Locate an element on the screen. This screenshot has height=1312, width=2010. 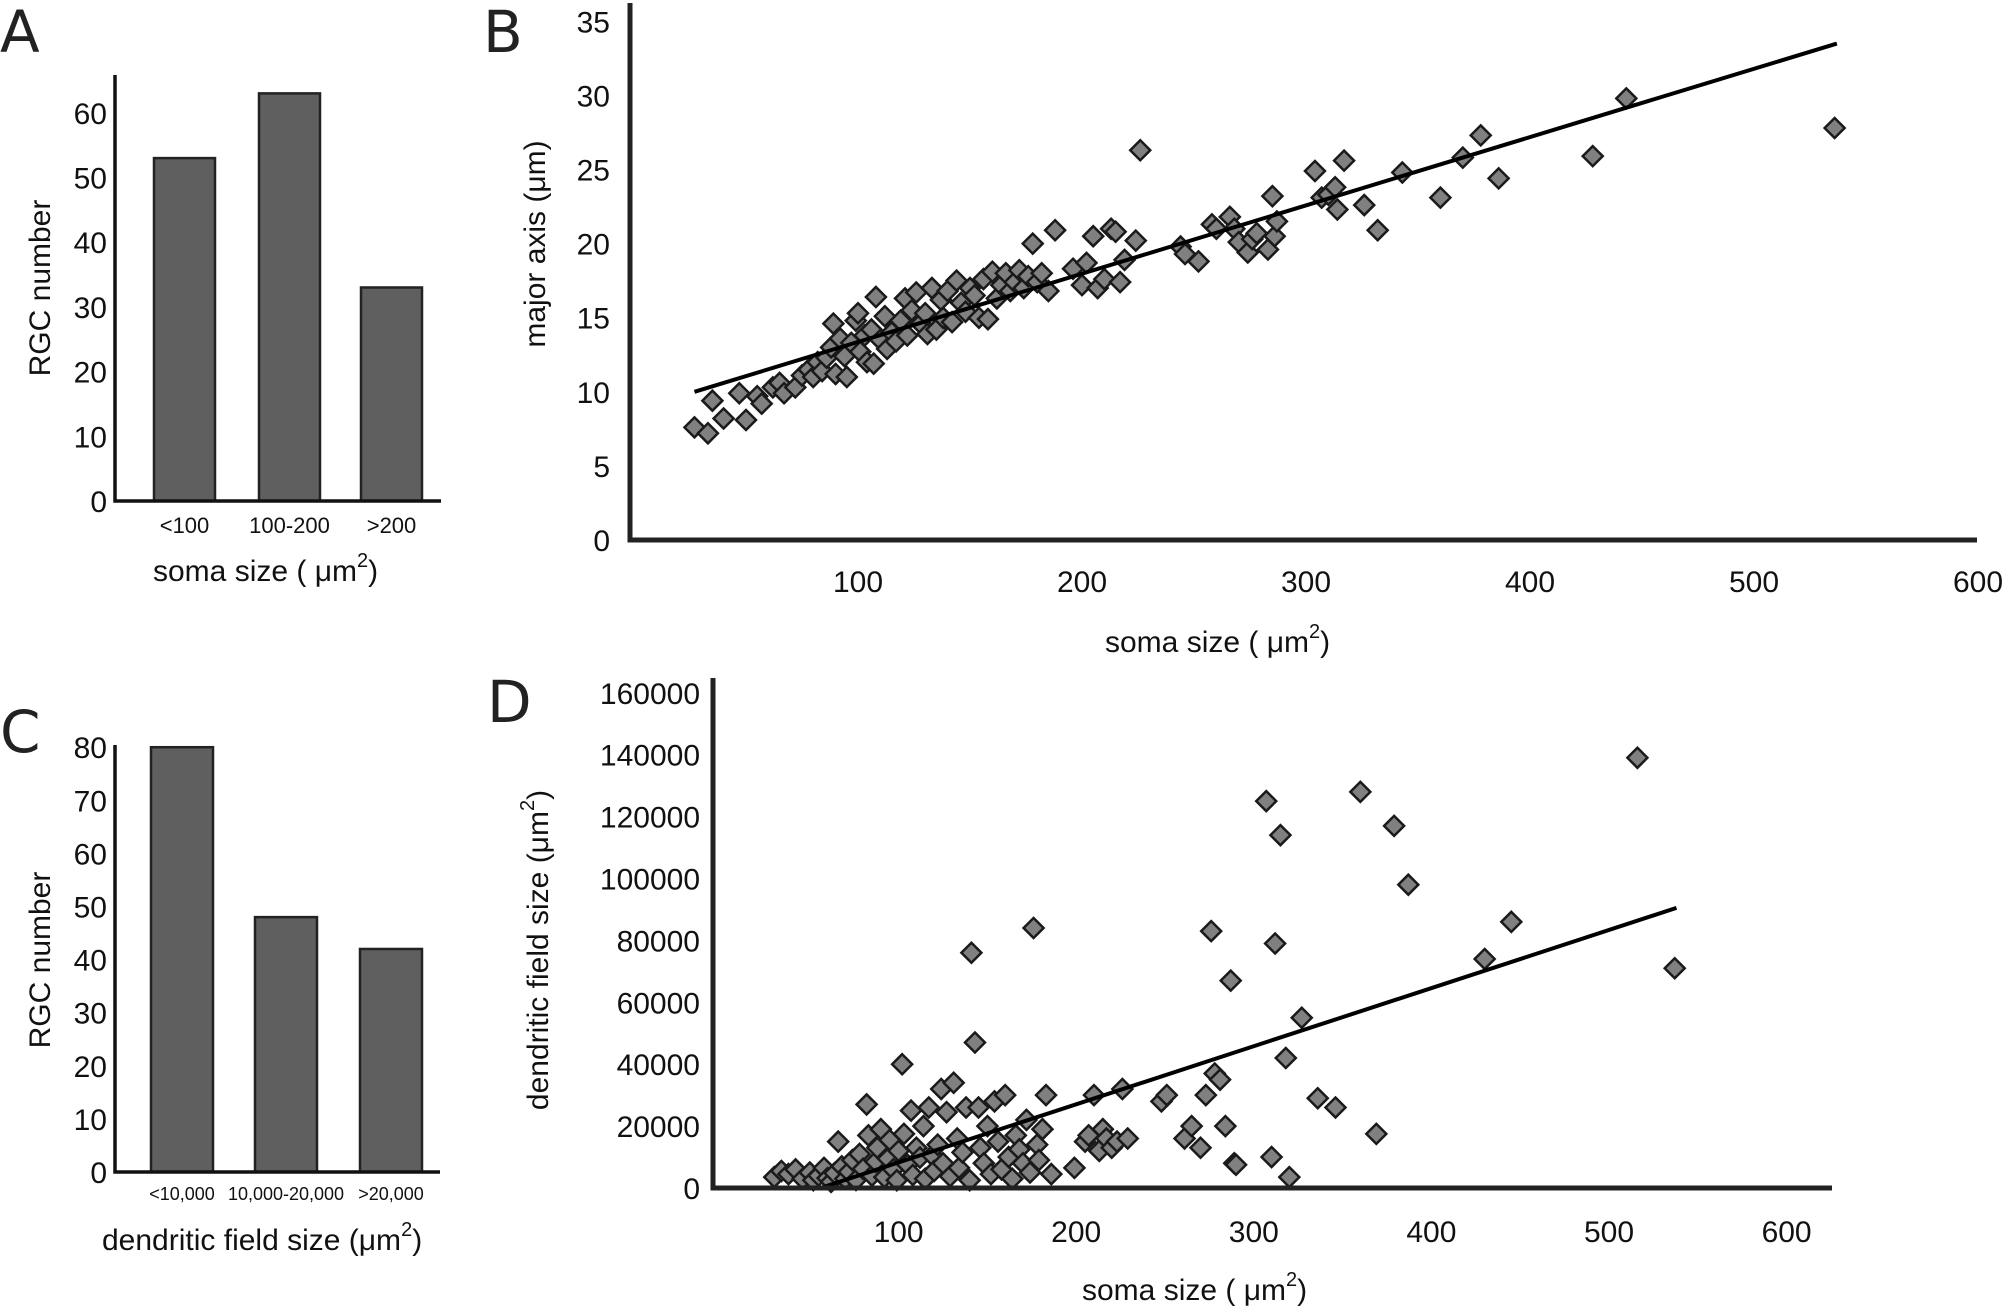
x-tick-label: 10,000-20,000 is located at coordinates (286, 1194).